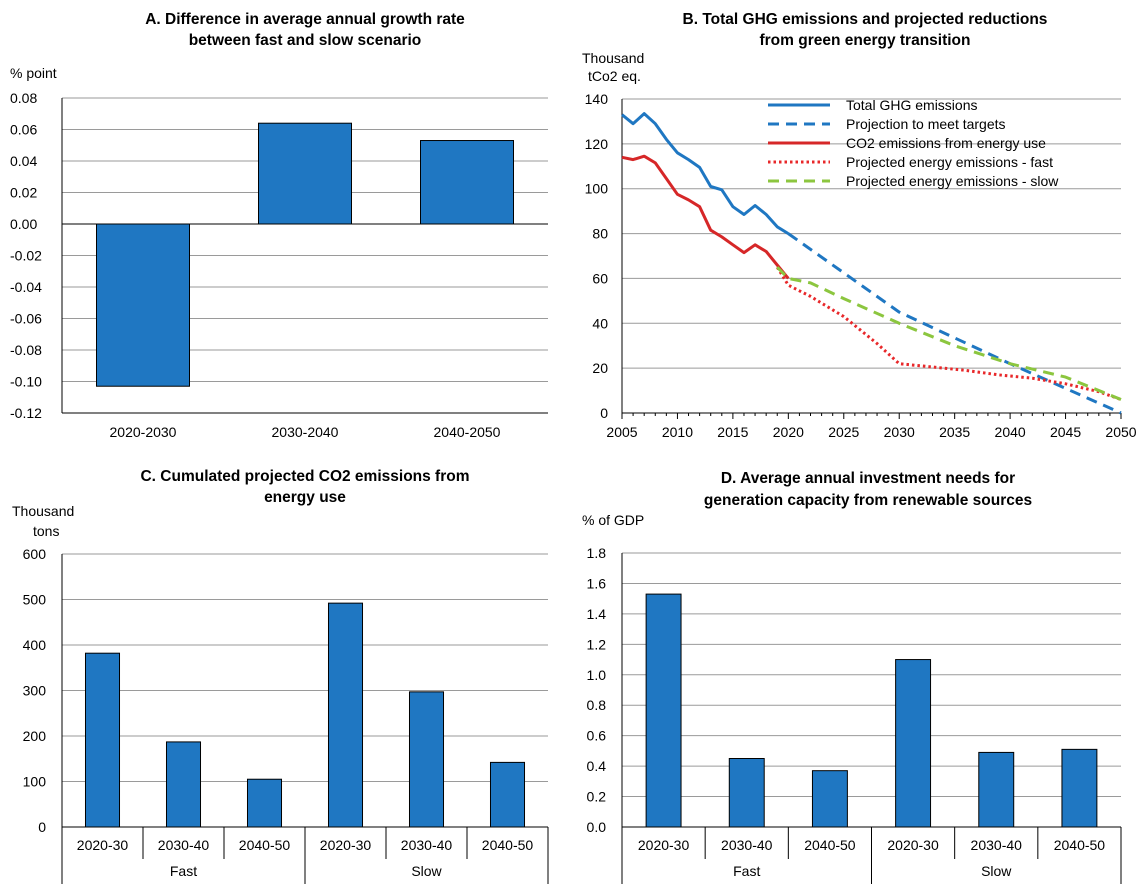 The height and width of the screenshot is (884, 1143). Describe the element at coordinates (899, 432) in the screenshot. I see `panel-b-xtick-label: 2030` at that location.